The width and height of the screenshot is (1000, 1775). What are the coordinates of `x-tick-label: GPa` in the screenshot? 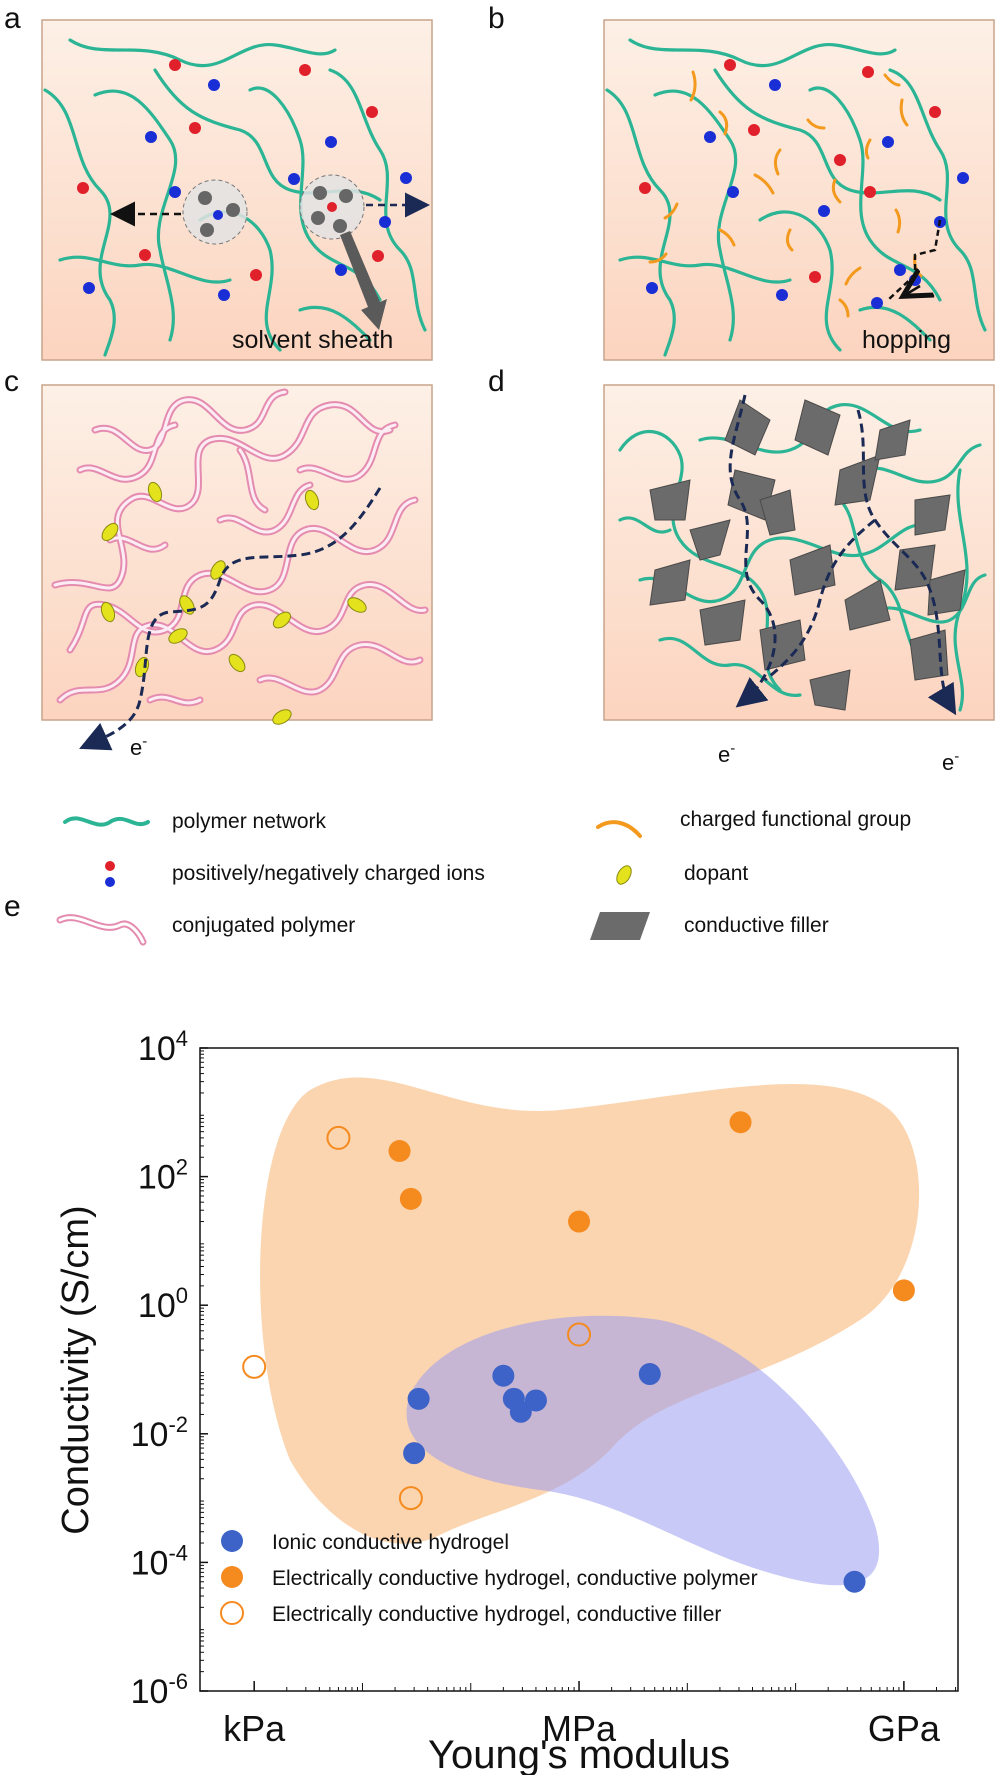 It's located at (904, 1728).